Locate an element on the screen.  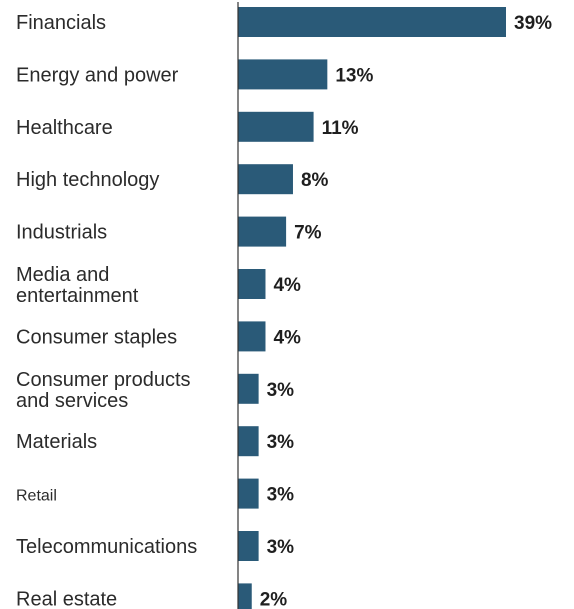
value-label-1: 13% is located at coordinates (354, 75).